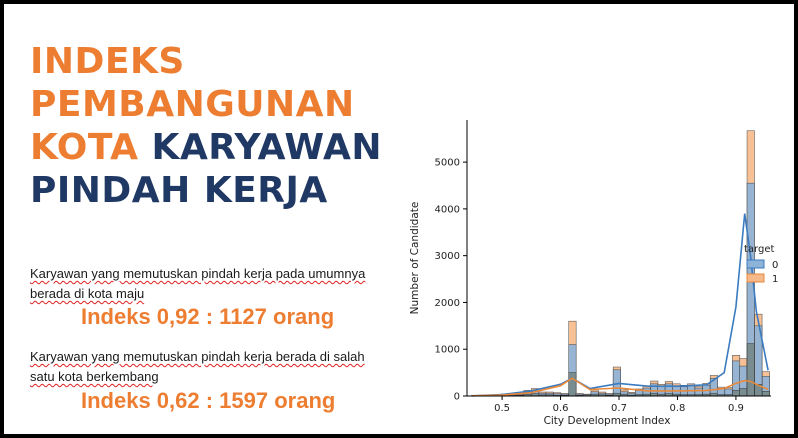 The image size is (798, 438). Describe the element at coordinates (619, 408) in the screenshot. I see `x-tick-label-2: 0.7` at that location.